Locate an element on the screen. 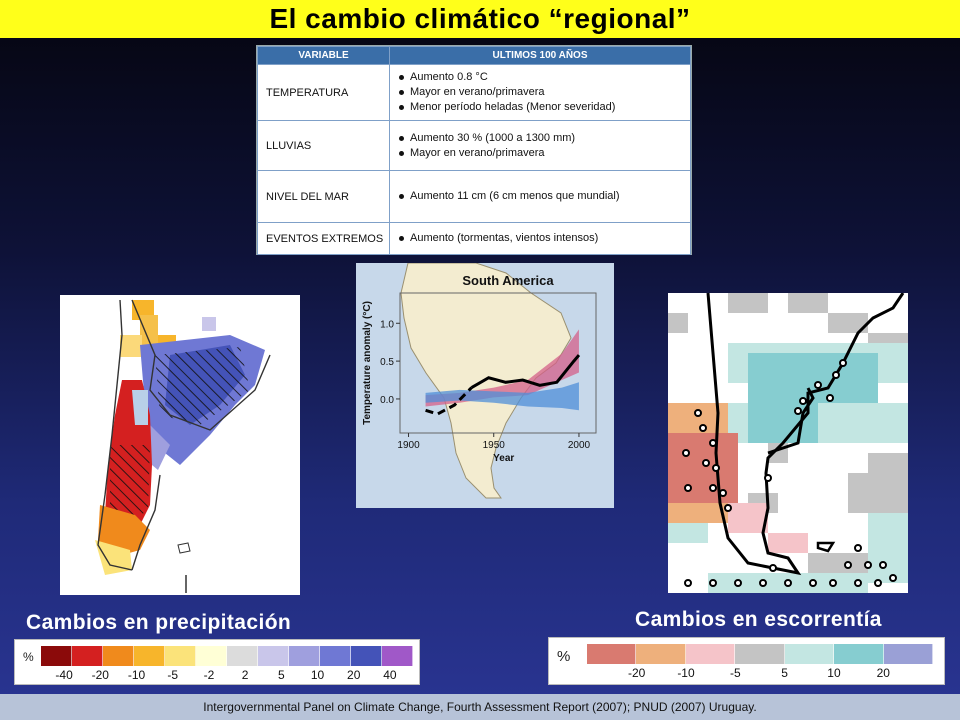  precipitation-map is located at coordinates (180, 445).